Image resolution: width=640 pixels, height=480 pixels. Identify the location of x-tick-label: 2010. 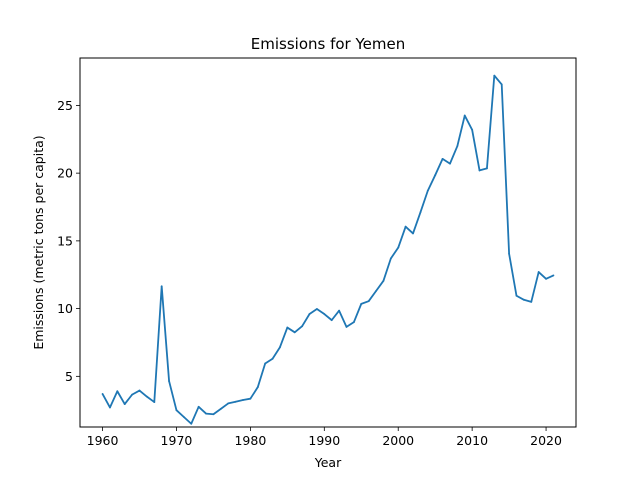
(472, 440).